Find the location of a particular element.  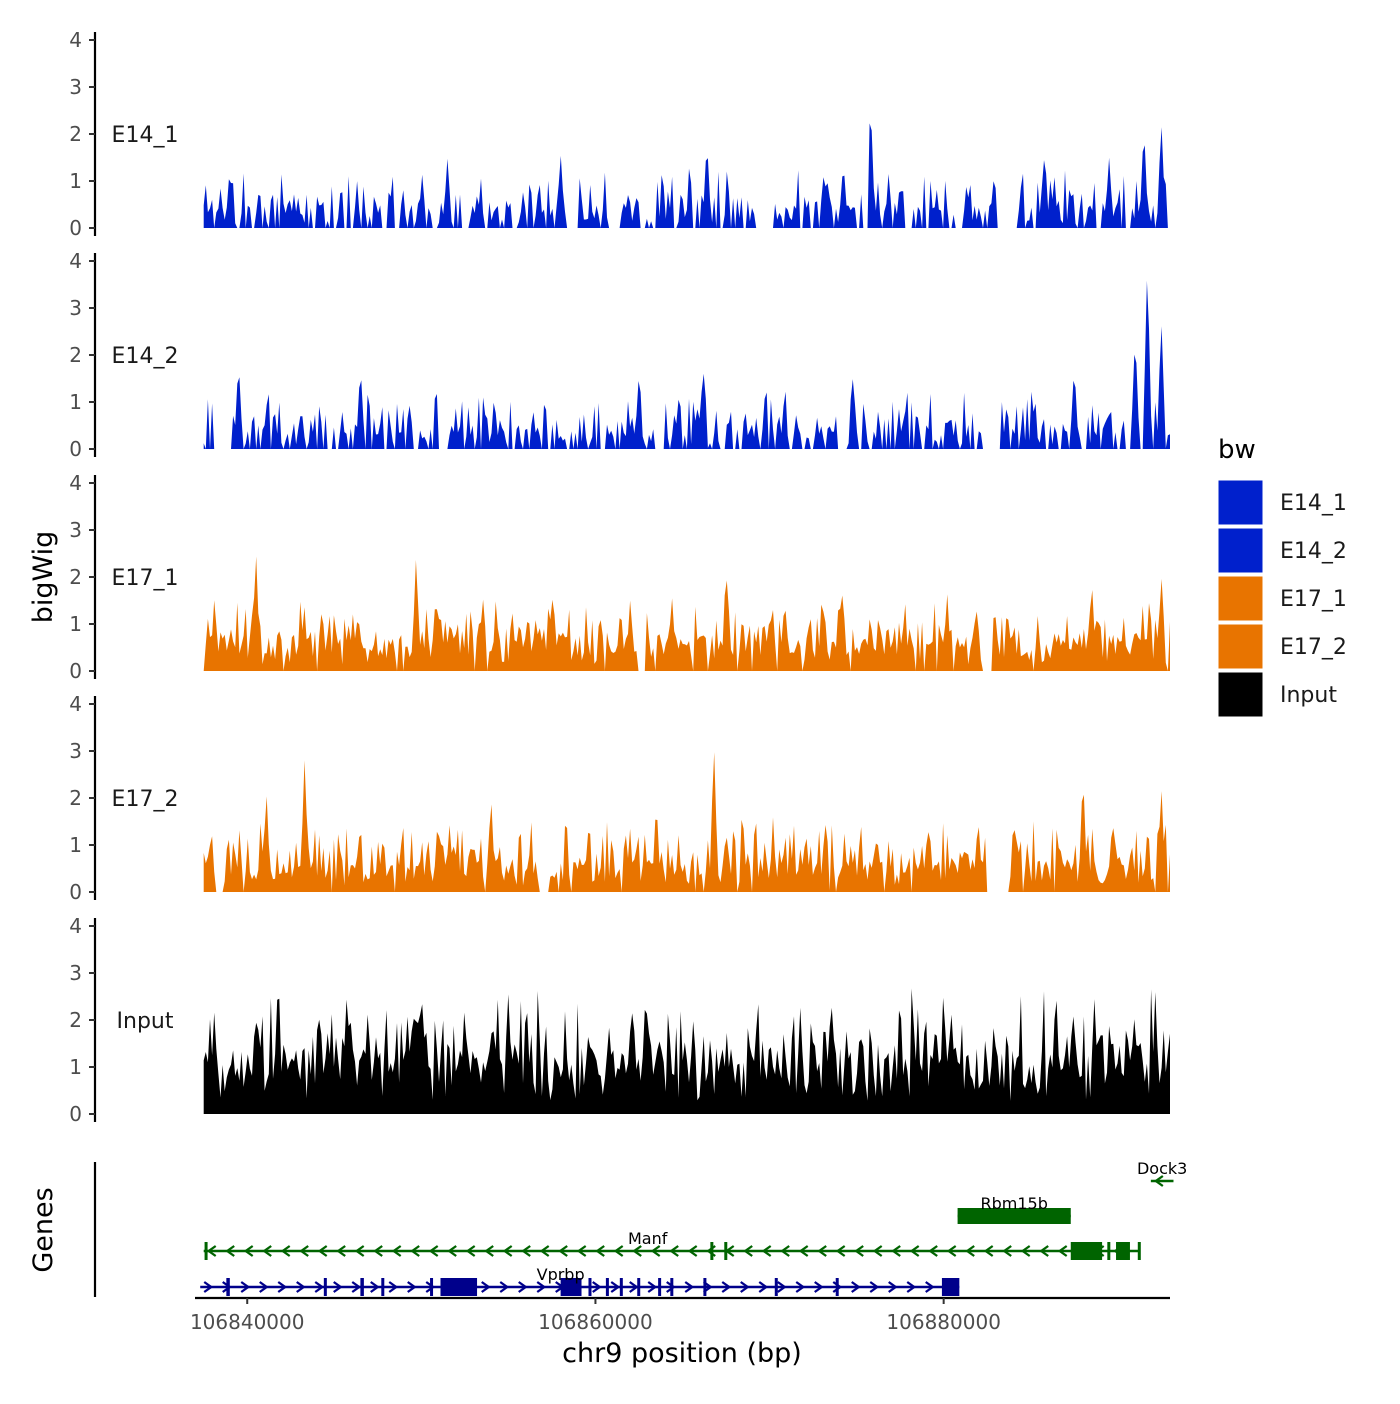

legend-label: E14_2 is located at coordinates (1313, 551).